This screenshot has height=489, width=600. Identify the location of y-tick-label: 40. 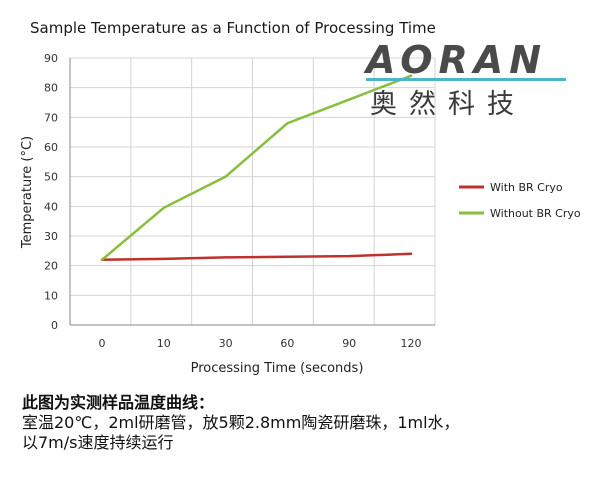
(51, 206).